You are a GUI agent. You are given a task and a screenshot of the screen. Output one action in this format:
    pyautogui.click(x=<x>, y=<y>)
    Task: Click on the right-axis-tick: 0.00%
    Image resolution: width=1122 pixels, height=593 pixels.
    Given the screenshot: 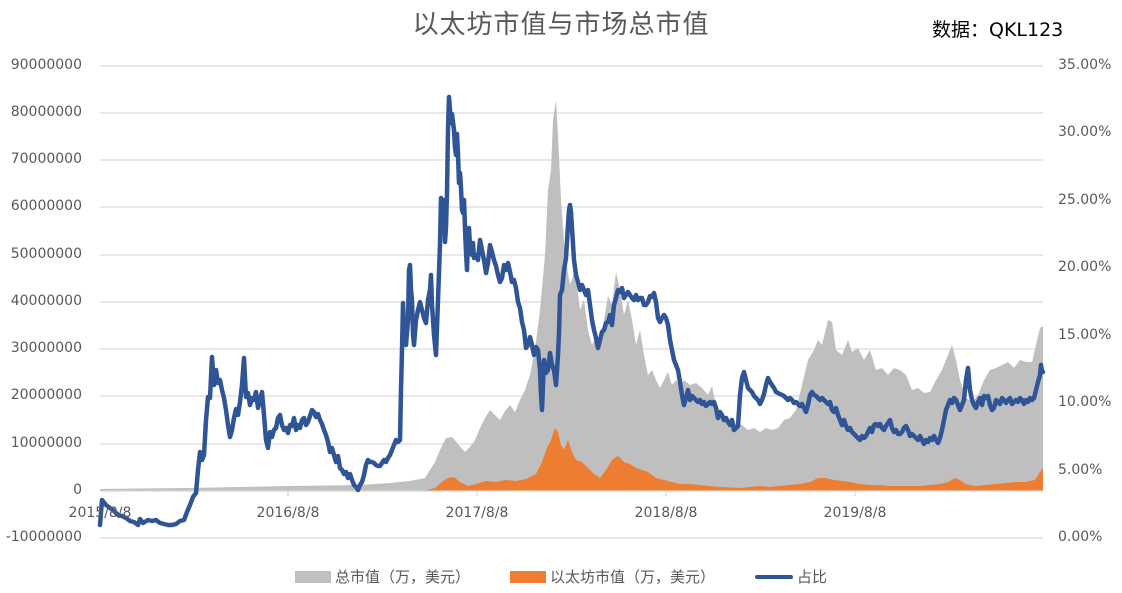 What is the action you would take?
    pyautogui.click(x=1080, y=537)
    